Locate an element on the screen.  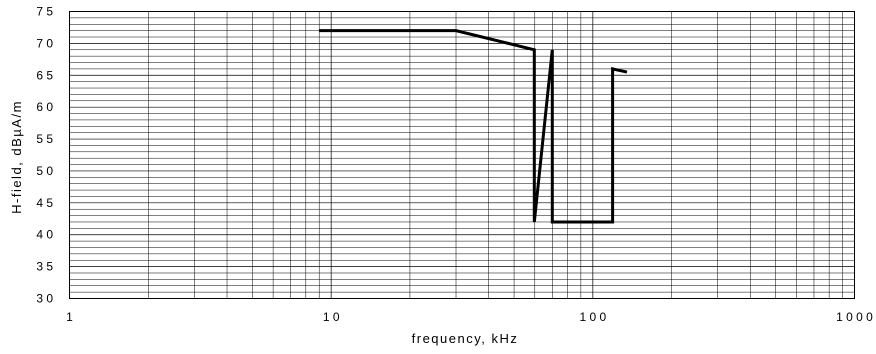
x-axis-label: frequency, kHz is located at coordinates (465, 338).